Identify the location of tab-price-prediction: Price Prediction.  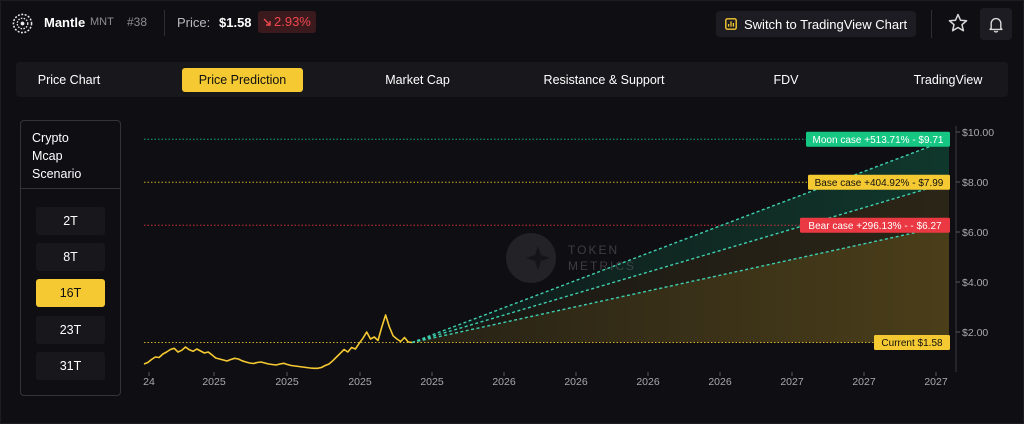
(242, 80).